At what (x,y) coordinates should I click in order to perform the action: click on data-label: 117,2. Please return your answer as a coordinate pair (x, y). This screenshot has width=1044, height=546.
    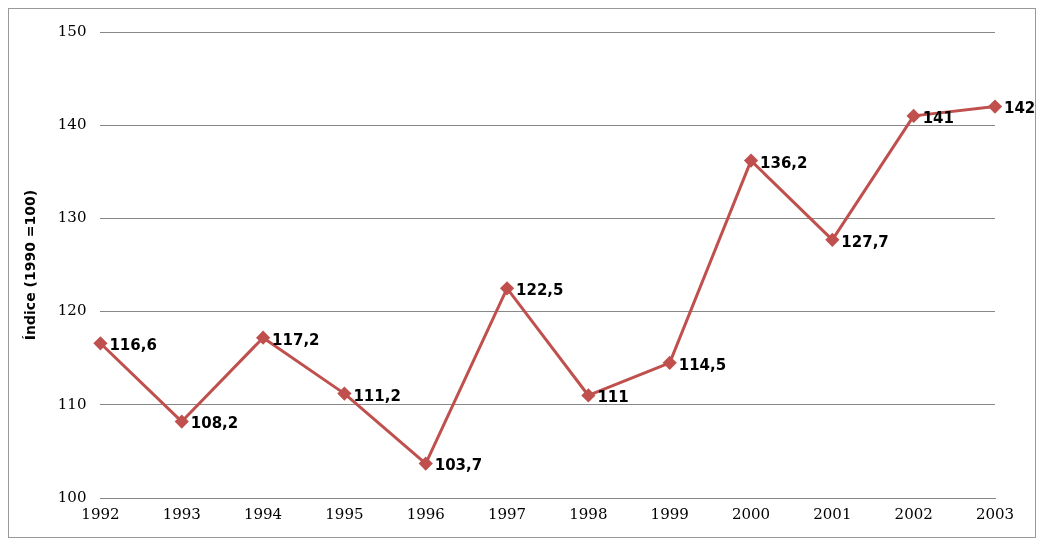
    Looking at the image, I should click on (296, 339).